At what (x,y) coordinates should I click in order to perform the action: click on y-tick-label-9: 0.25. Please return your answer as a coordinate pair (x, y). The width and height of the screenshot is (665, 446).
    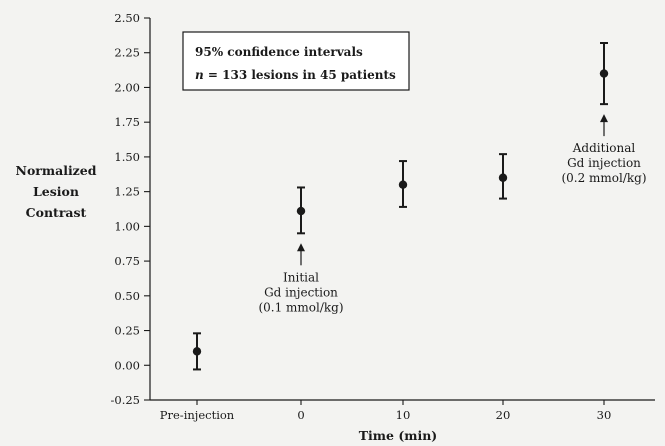
    Looking at the image, I should click on (127, 331).